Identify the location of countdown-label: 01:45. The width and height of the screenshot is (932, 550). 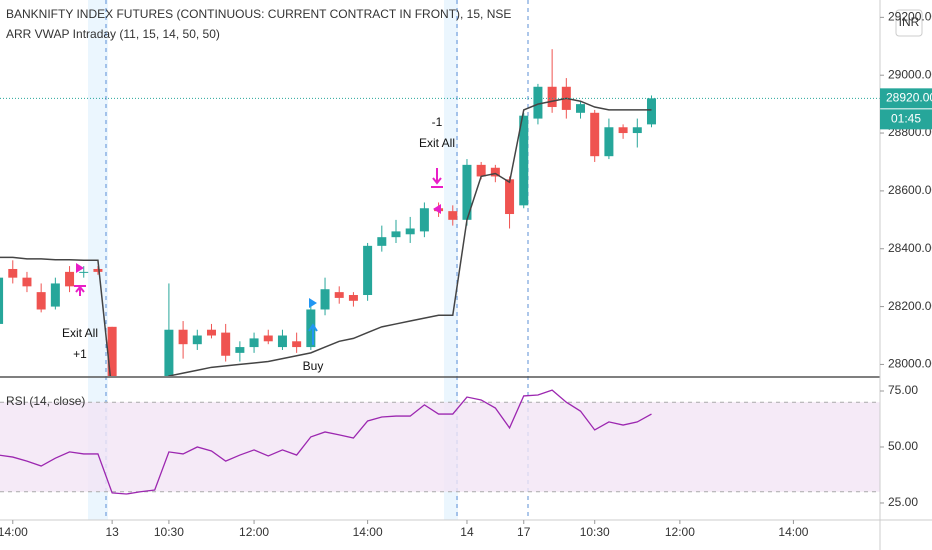
(906, 119).